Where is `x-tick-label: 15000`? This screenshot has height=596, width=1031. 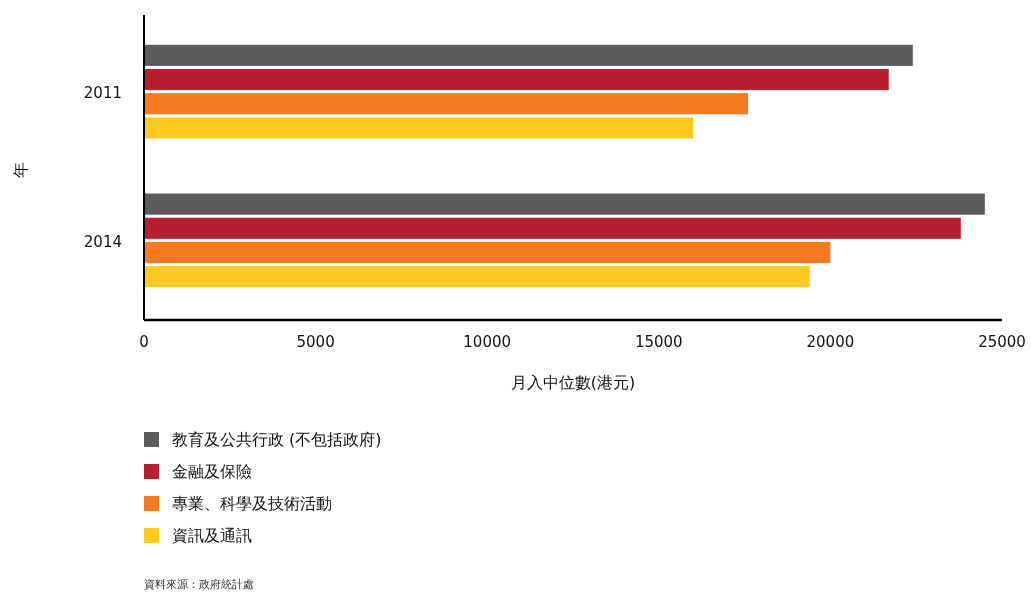 x-tick-label: 15000 is located at coordinates (658, 342).